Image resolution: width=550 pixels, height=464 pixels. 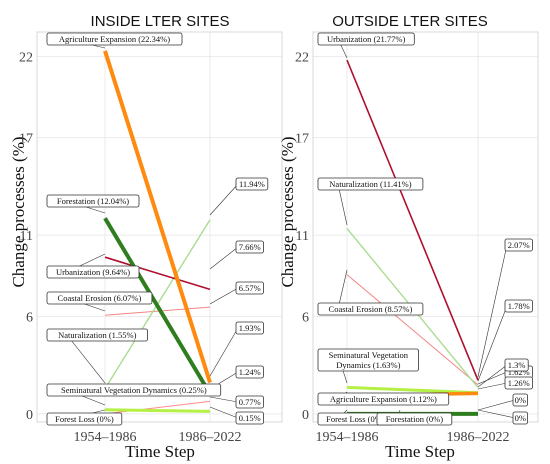 I want to click on series-line-seminatural-vegetation-dynamics, so click(x=157, y=411).